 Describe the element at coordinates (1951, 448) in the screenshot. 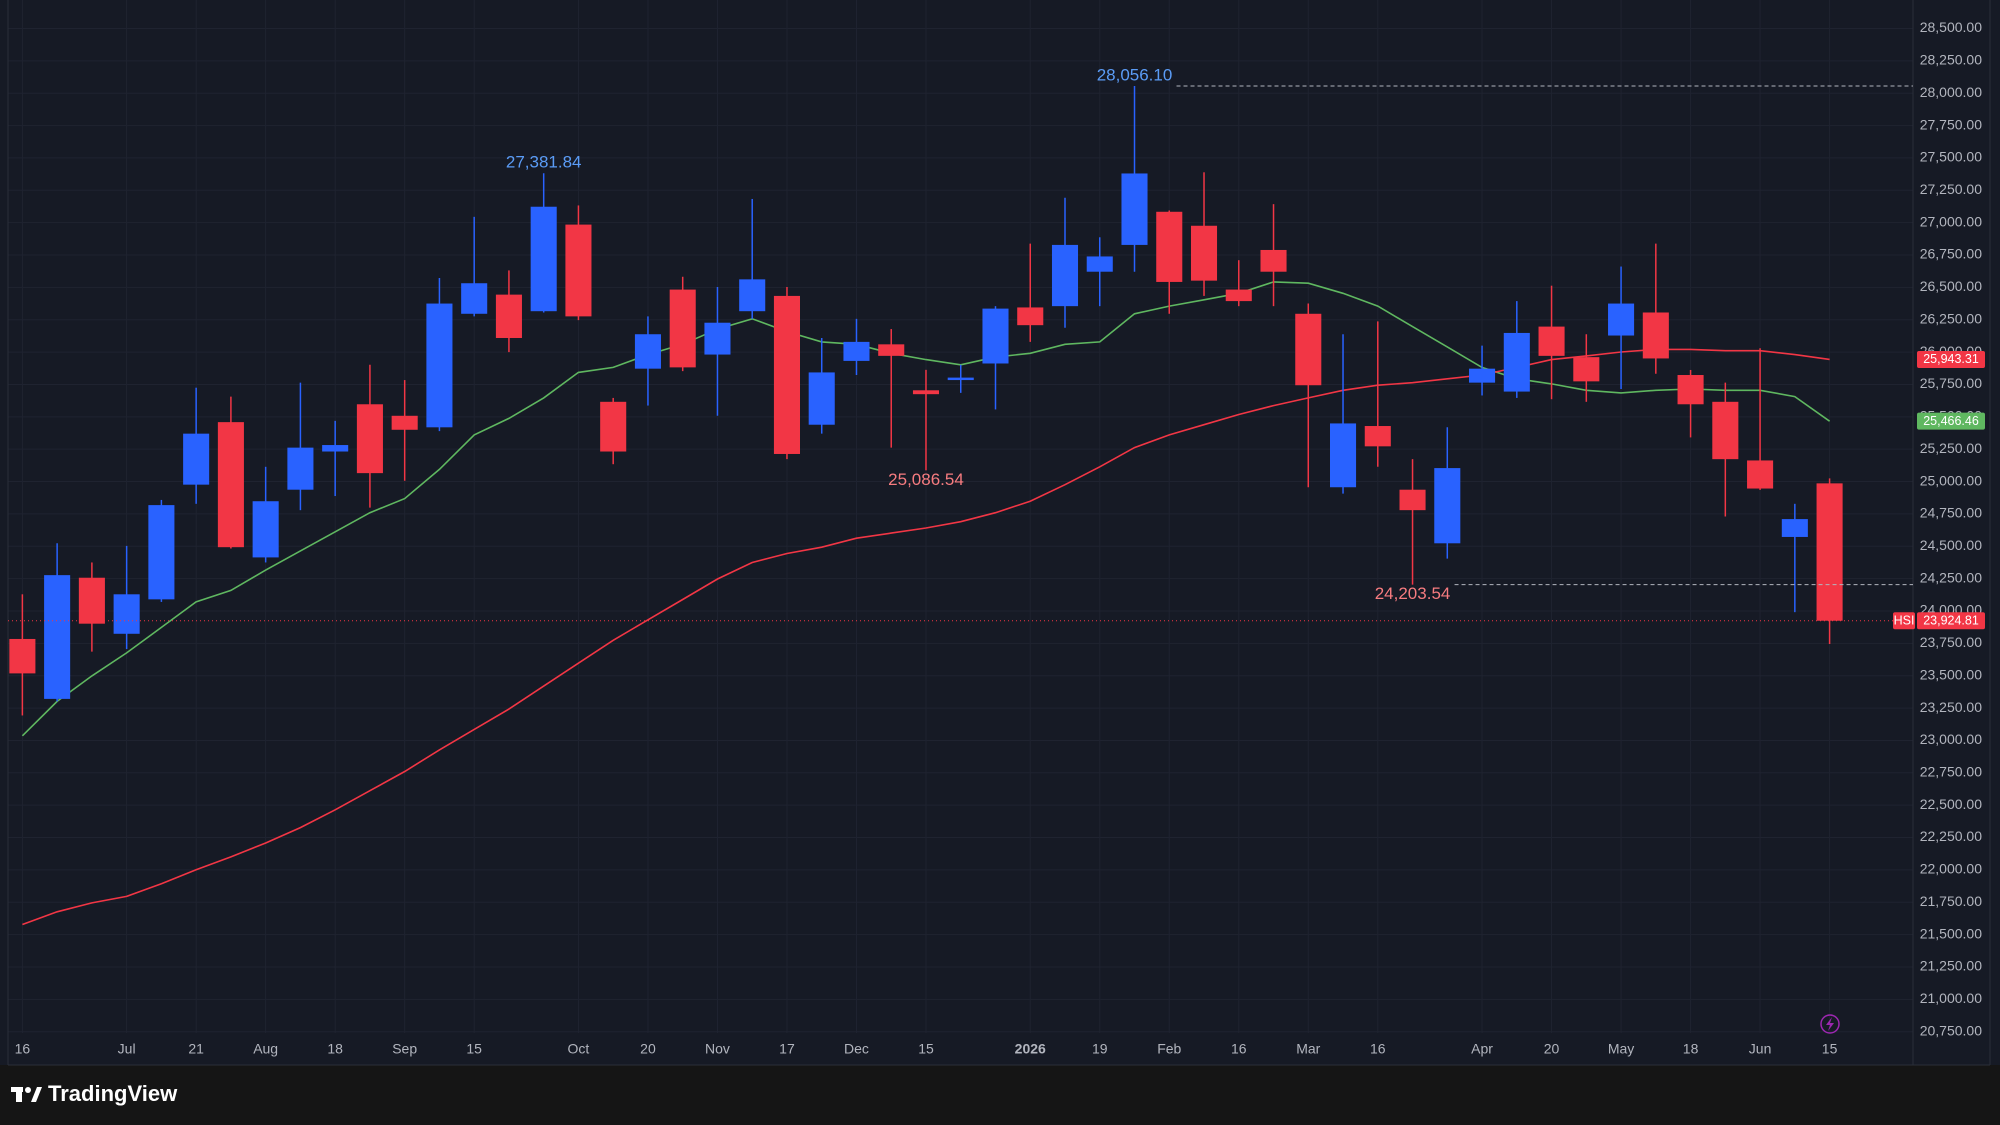

I see `y-tick-label: 25,250.00` at that location.